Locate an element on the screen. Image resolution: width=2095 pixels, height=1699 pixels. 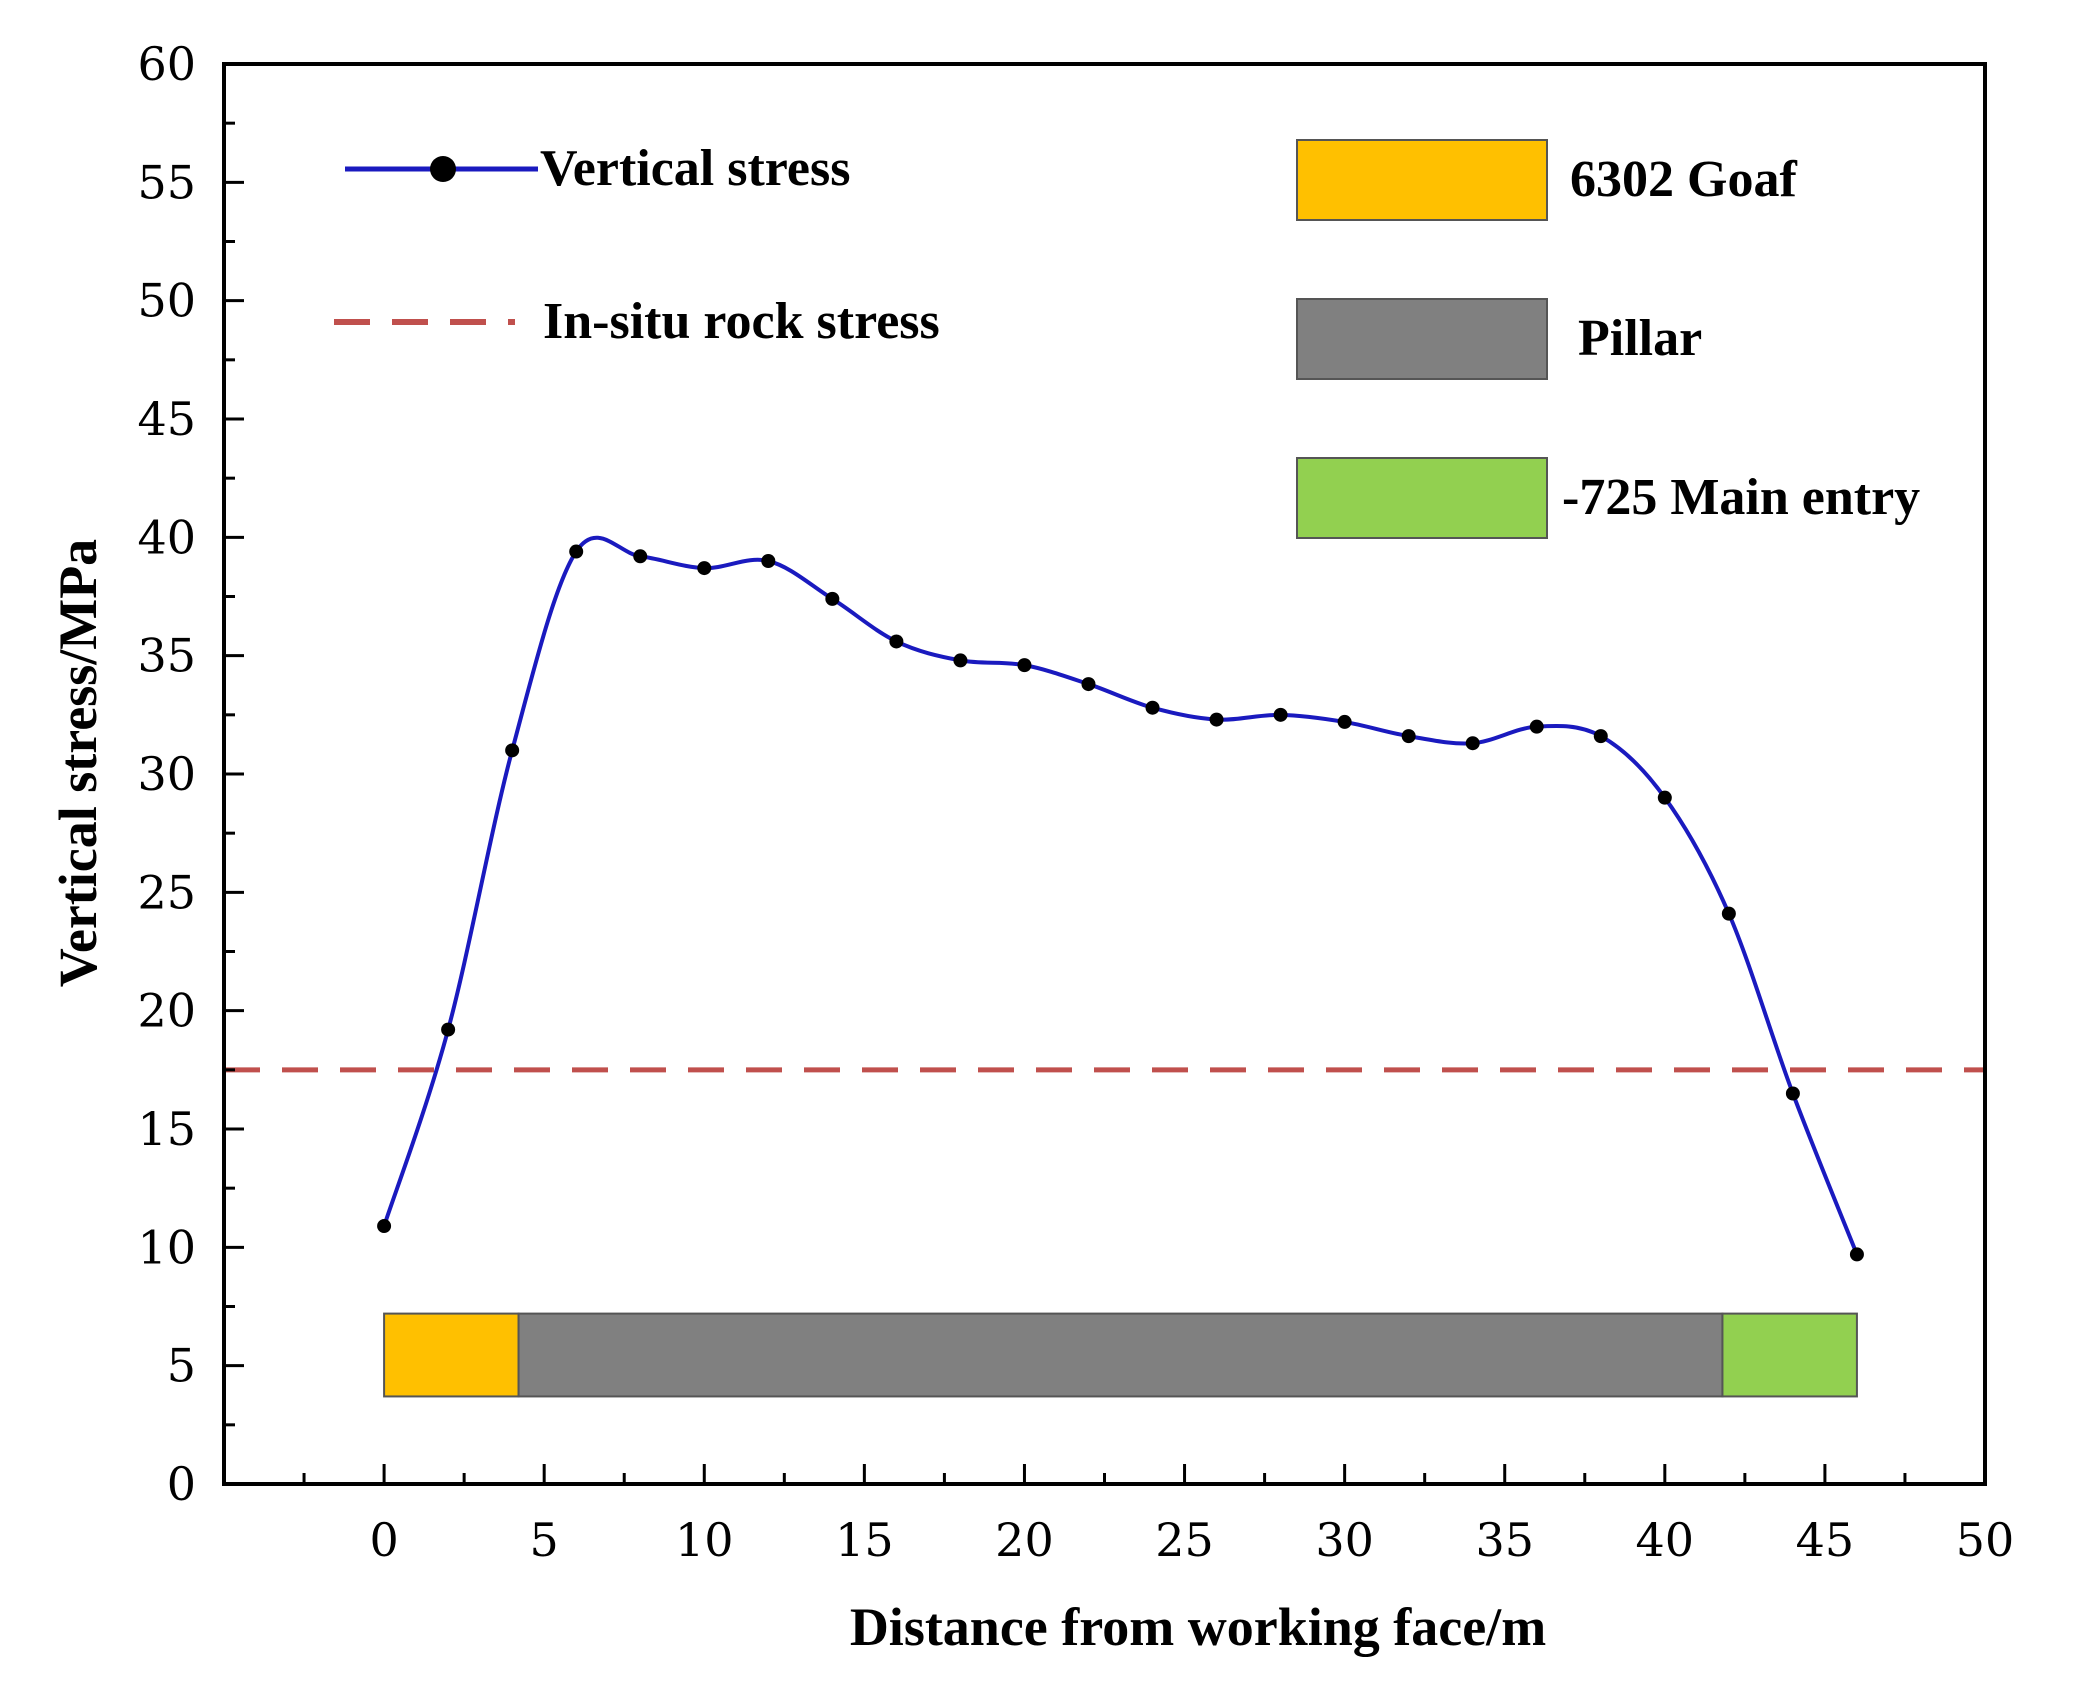
y-tick-label-20: 20 is located at coordinates (166, 1011).